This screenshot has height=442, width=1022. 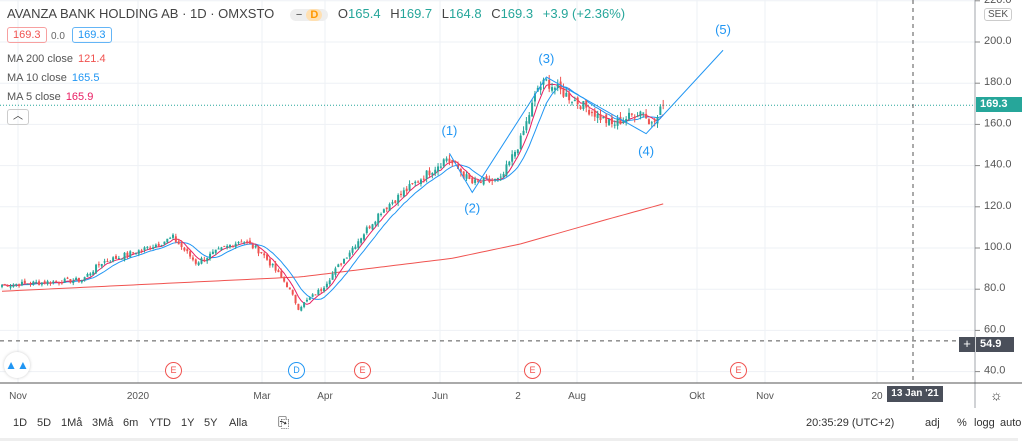 What do you see at coordinates (50, 97) in the screenshot?
I see `indicator-ma5: MA 5 close 165.9` at bounding box center [50, 97].